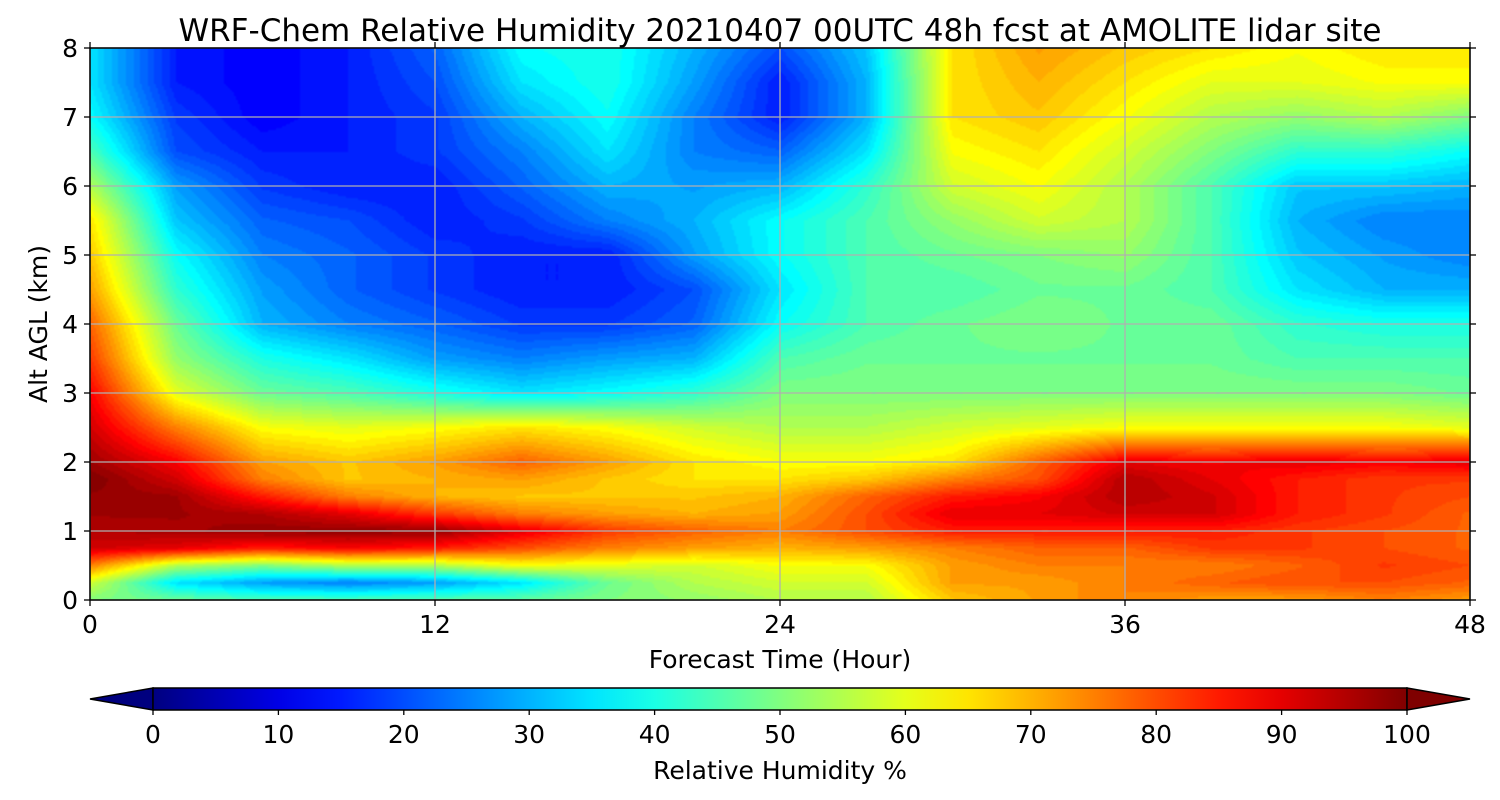 Image resolution: width=1500 pixels, height=800 pixels. Describe the element at coordinates (70, 600) in the screenshot. I see `y-tick-label: 0` at that location.